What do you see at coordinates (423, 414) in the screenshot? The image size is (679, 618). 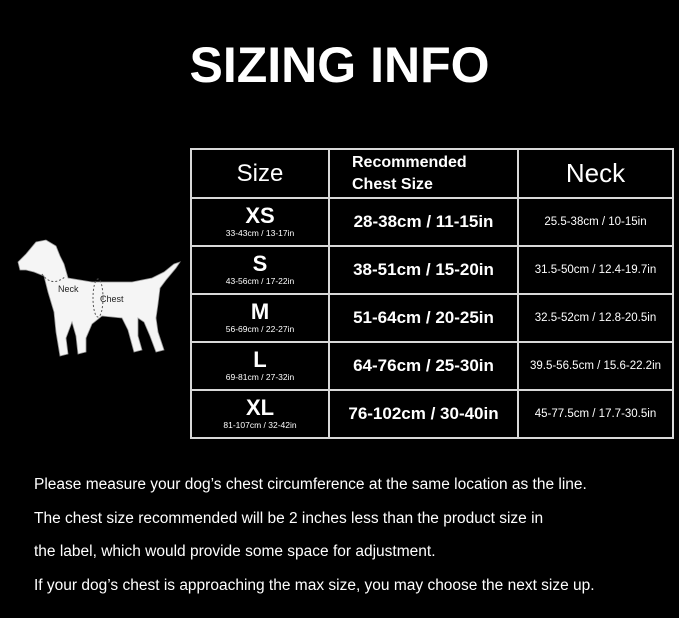 I see `chest-cell: 76-102cm / 30-40in` at bounding box center [423, 414].